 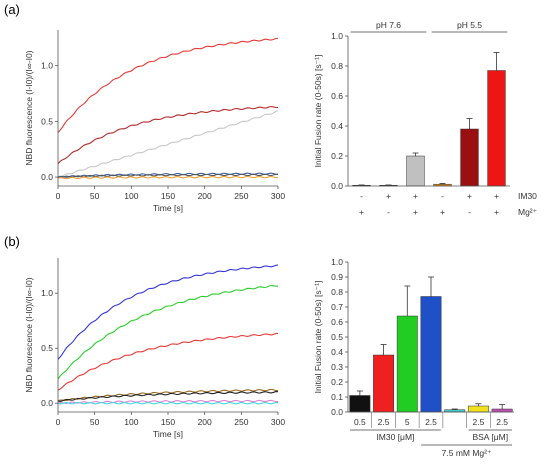 I want to click on row-label: Mg²⁺, so click(x=528, y=212).